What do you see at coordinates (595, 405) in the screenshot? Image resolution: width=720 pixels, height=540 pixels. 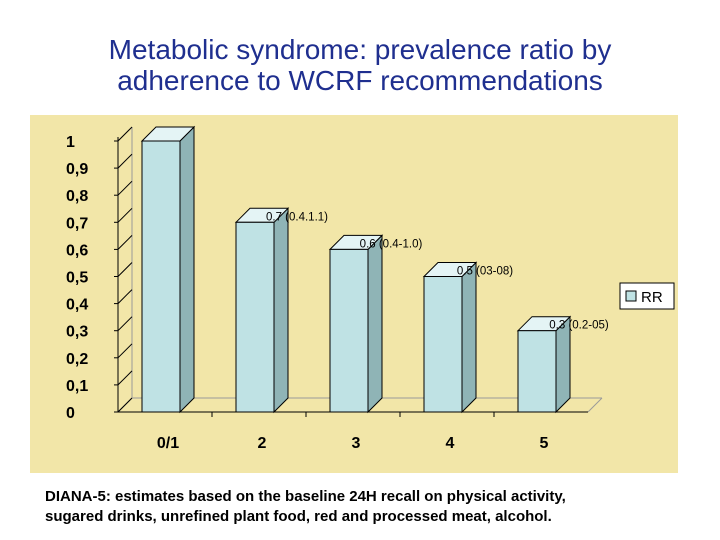 I see `floor-right-edge` at bounding box center [595, 405].